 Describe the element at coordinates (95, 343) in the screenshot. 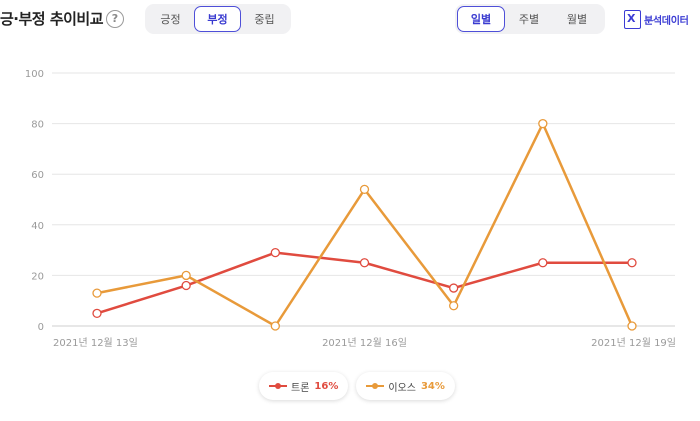

I see `x-tick-label: 2021년 12월 13일` at that location.